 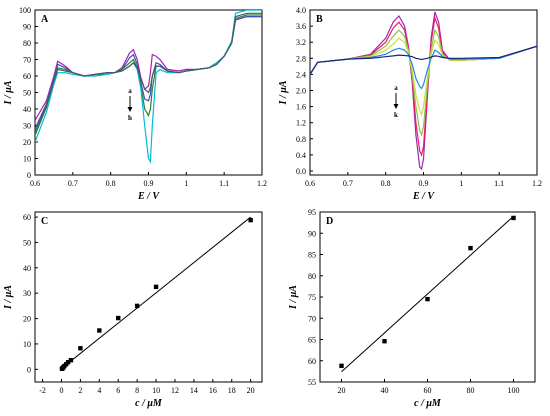 What do you see at coordinates (80, 390) in the screenshot?
I see `x-tick-label: 2` at bounding box center [80, 390].